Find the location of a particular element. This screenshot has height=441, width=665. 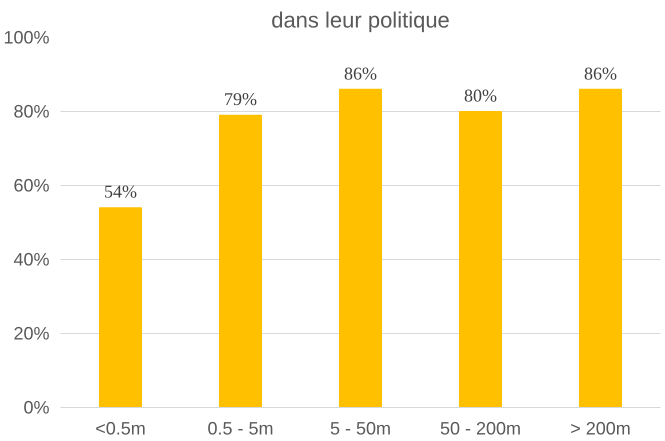

y-tick-label: 60% is located at coordinates (31, 186).